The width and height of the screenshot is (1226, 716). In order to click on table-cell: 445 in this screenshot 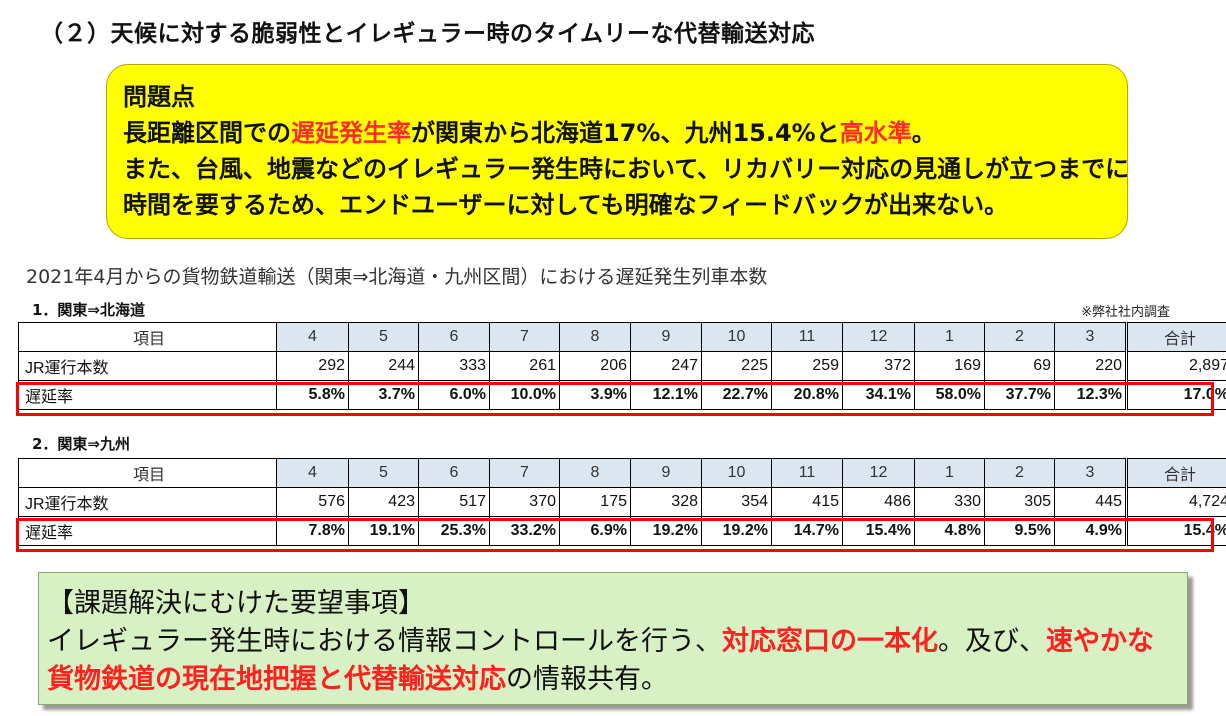, I will do `click(1090, 502)`.